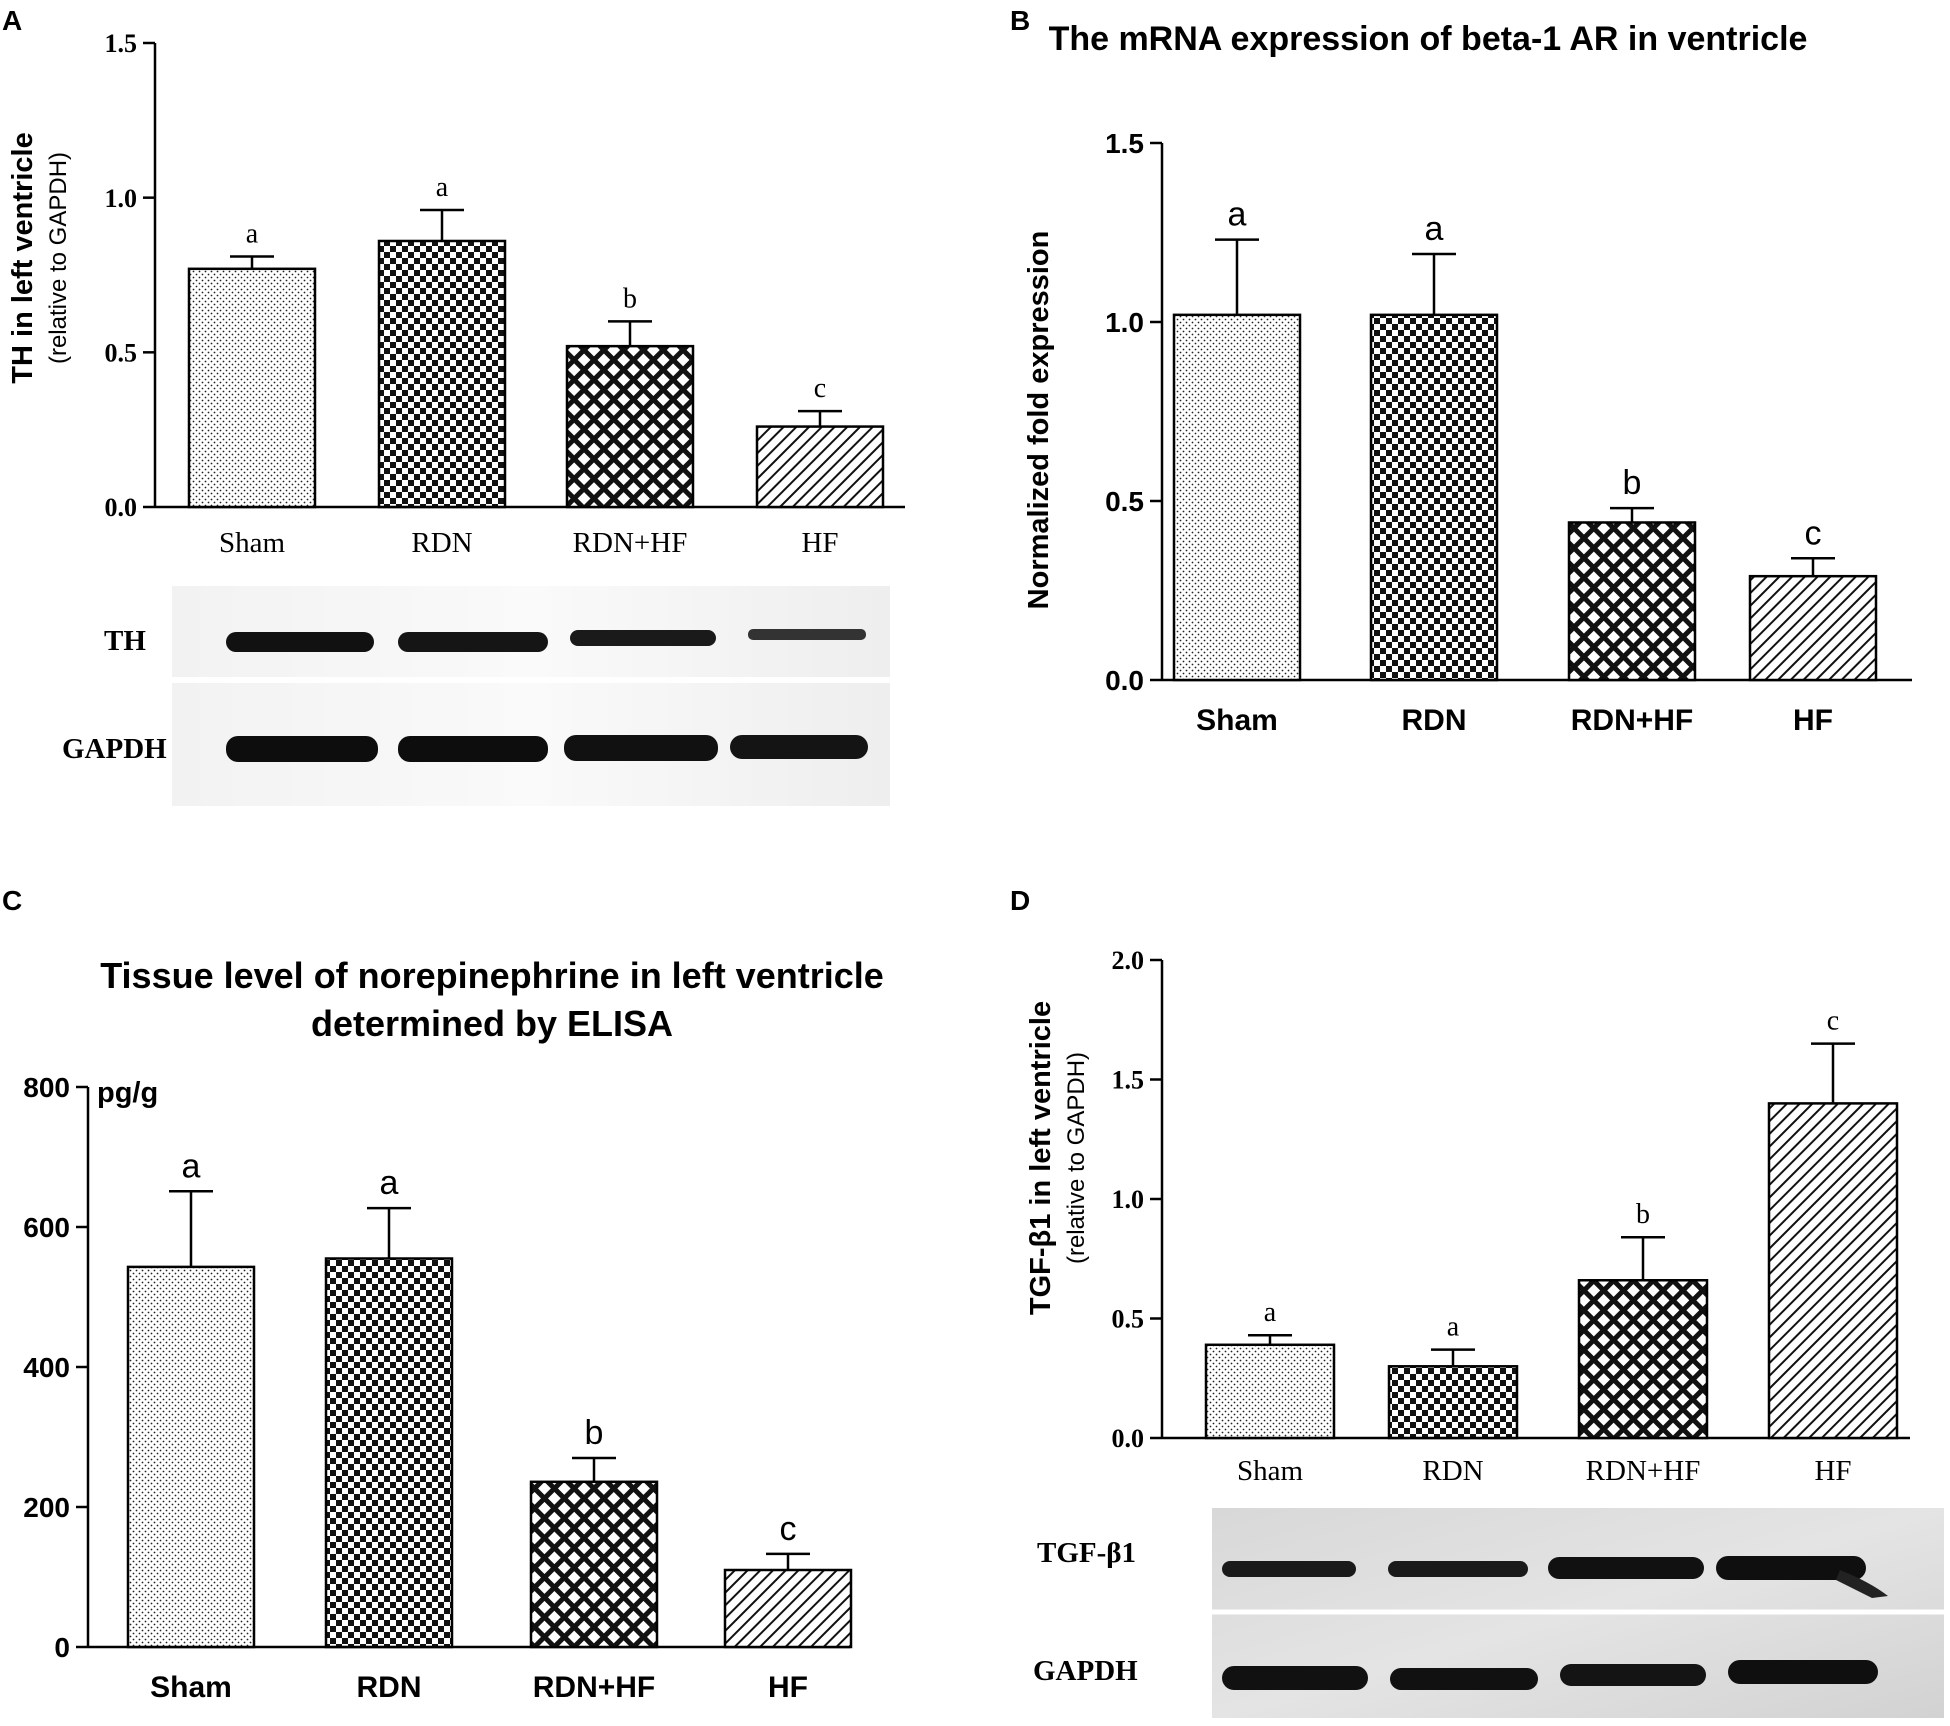  I want to click on band-gapdh-d-hf, so click(1803, 1672).